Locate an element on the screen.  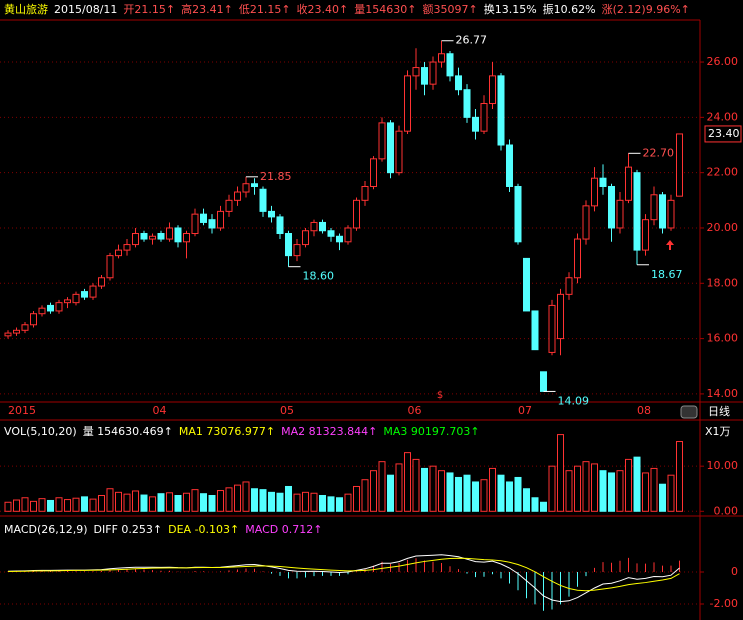
header-item: DEA -0.103↑ is located at coordinates (203, 529).